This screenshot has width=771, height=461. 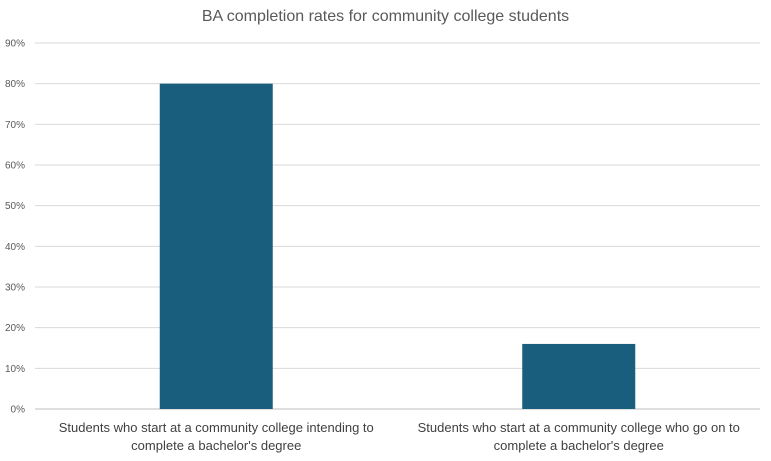 I want to click on y-tick-label: 70%, so click(x=15, y=125).